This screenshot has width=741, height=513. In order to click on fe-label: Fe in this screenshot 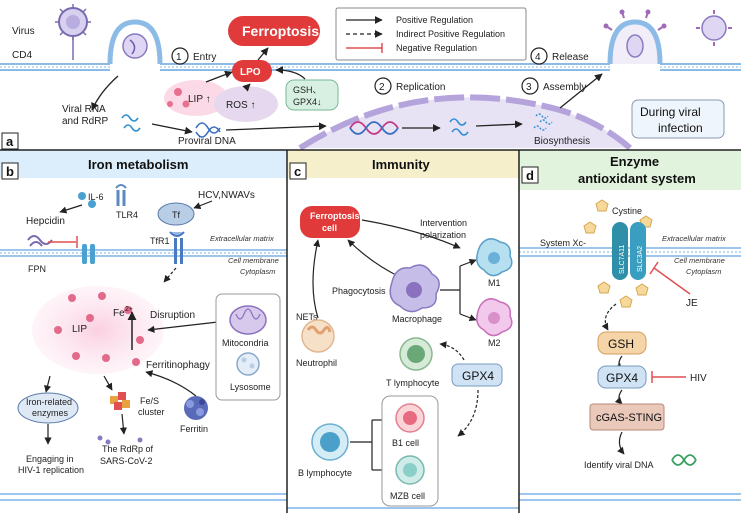, I will do `click(119, 313)`.